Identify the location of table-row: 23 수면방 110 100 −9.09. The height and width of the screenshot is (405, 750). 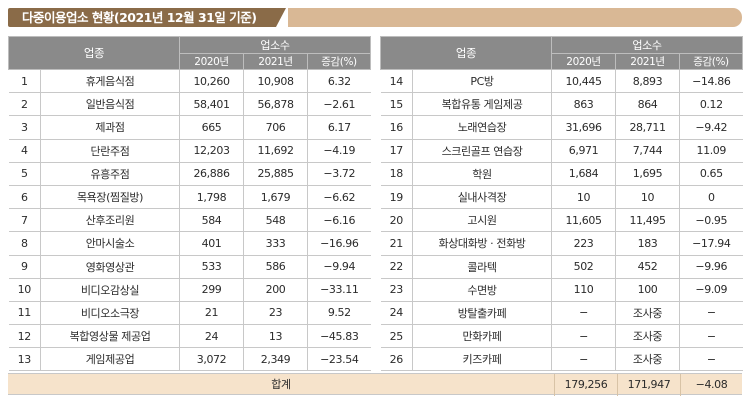
(561, 289).